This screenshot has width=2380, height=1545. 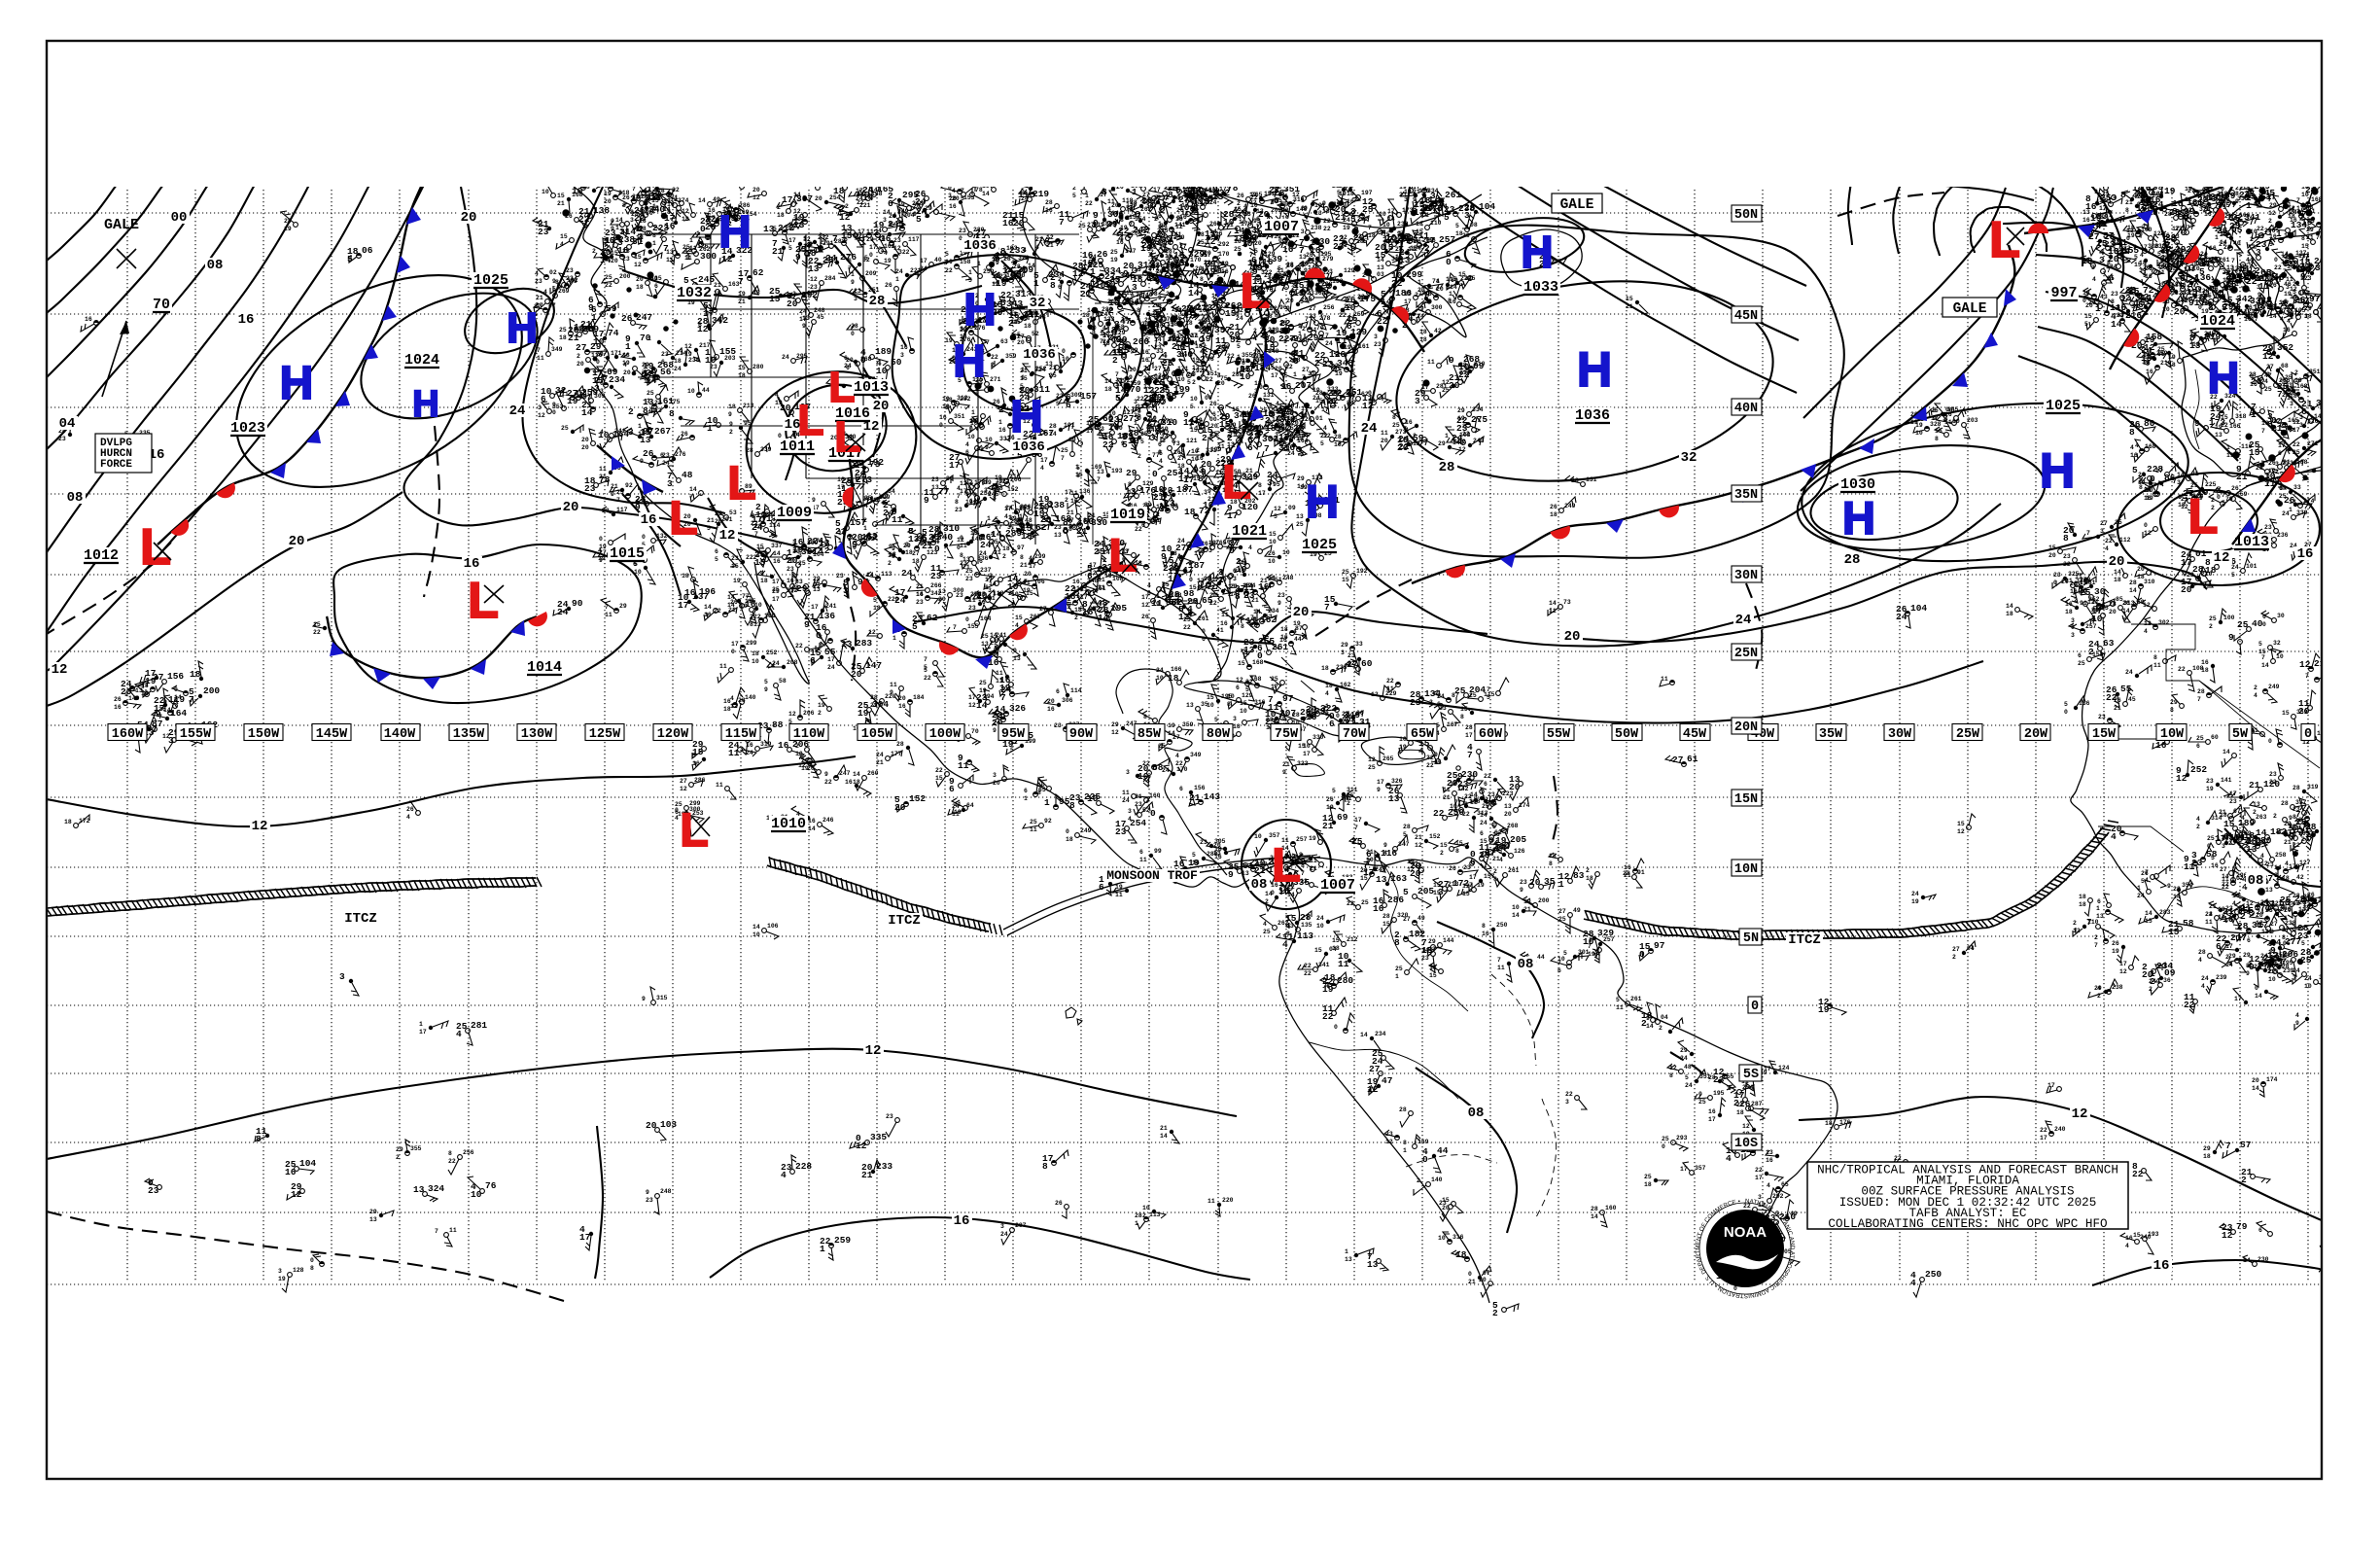 I want to click on svg-text: 293, so click(x=1295, y=435).